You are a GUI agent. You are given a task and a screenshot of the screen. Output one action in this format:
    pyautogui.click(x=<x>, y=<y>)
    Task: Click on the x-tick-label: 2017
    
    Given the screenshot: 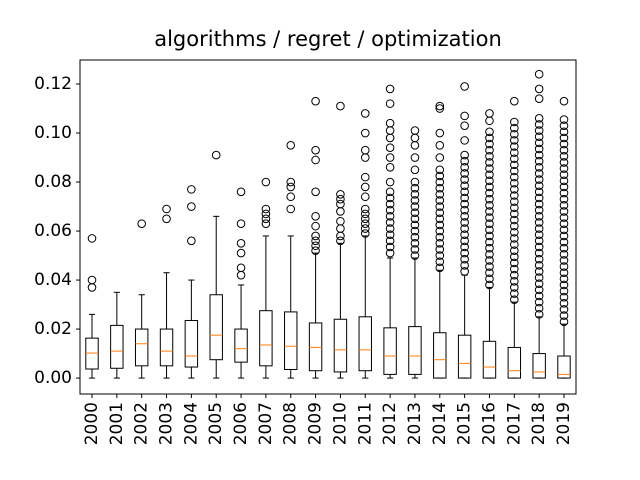 What is the action you would take?
    pyautogui.click(x=514, y=423)
    